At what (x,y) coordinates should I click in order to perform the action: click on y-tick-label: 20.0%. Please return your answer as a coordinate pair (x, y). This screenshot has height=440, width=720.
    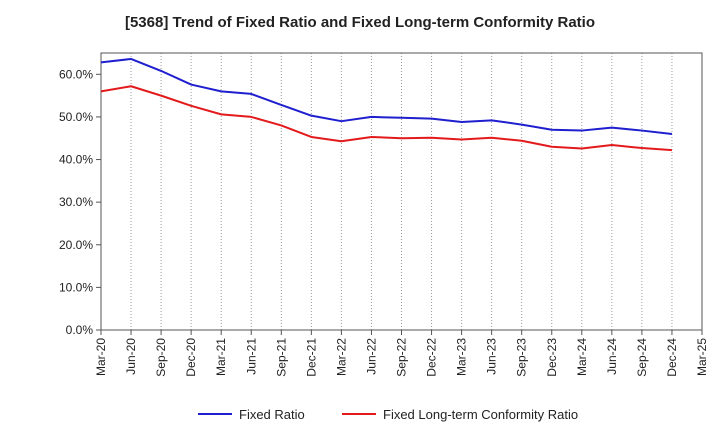
    Looking at the image, I should click on (76, 245).